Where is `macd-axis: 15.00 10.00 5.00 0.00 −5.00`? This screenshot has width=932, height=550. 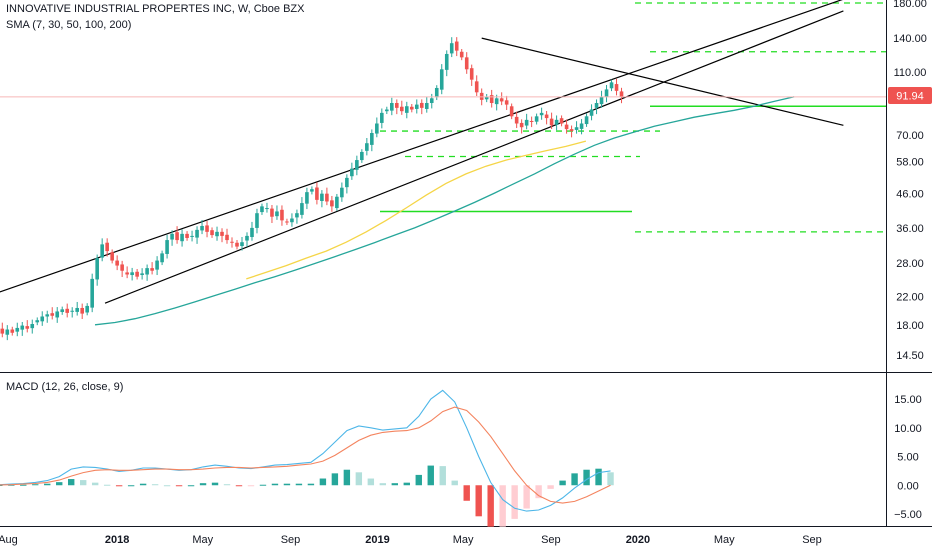 macd-axis: 15.00 10.00 5.00 0.00 −5.00 is located at coordinates (908, 457).